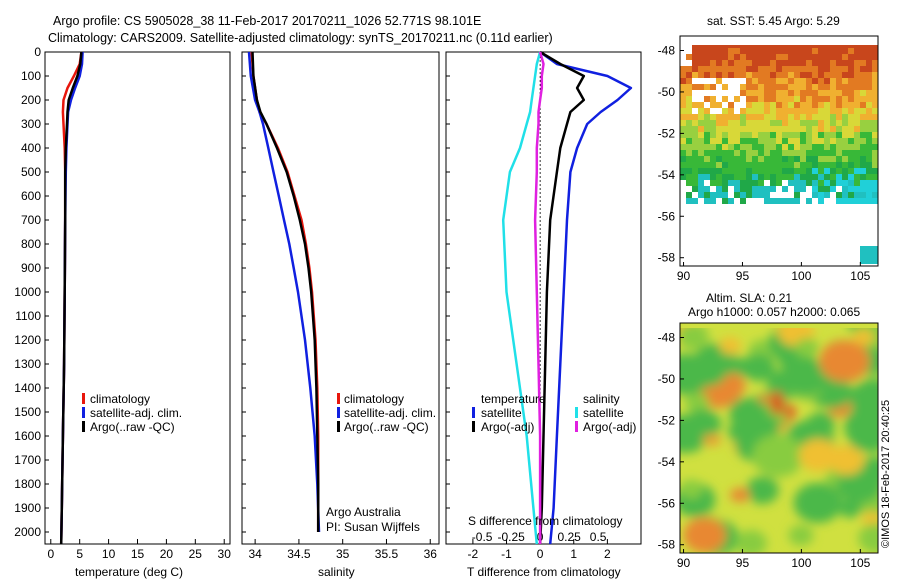 Image resolution: width=900 pixels, height=580 pixels. Describe the element at coordinates (31, 172) in the screenshot. I see `depth-tick-label: 500` at that location.